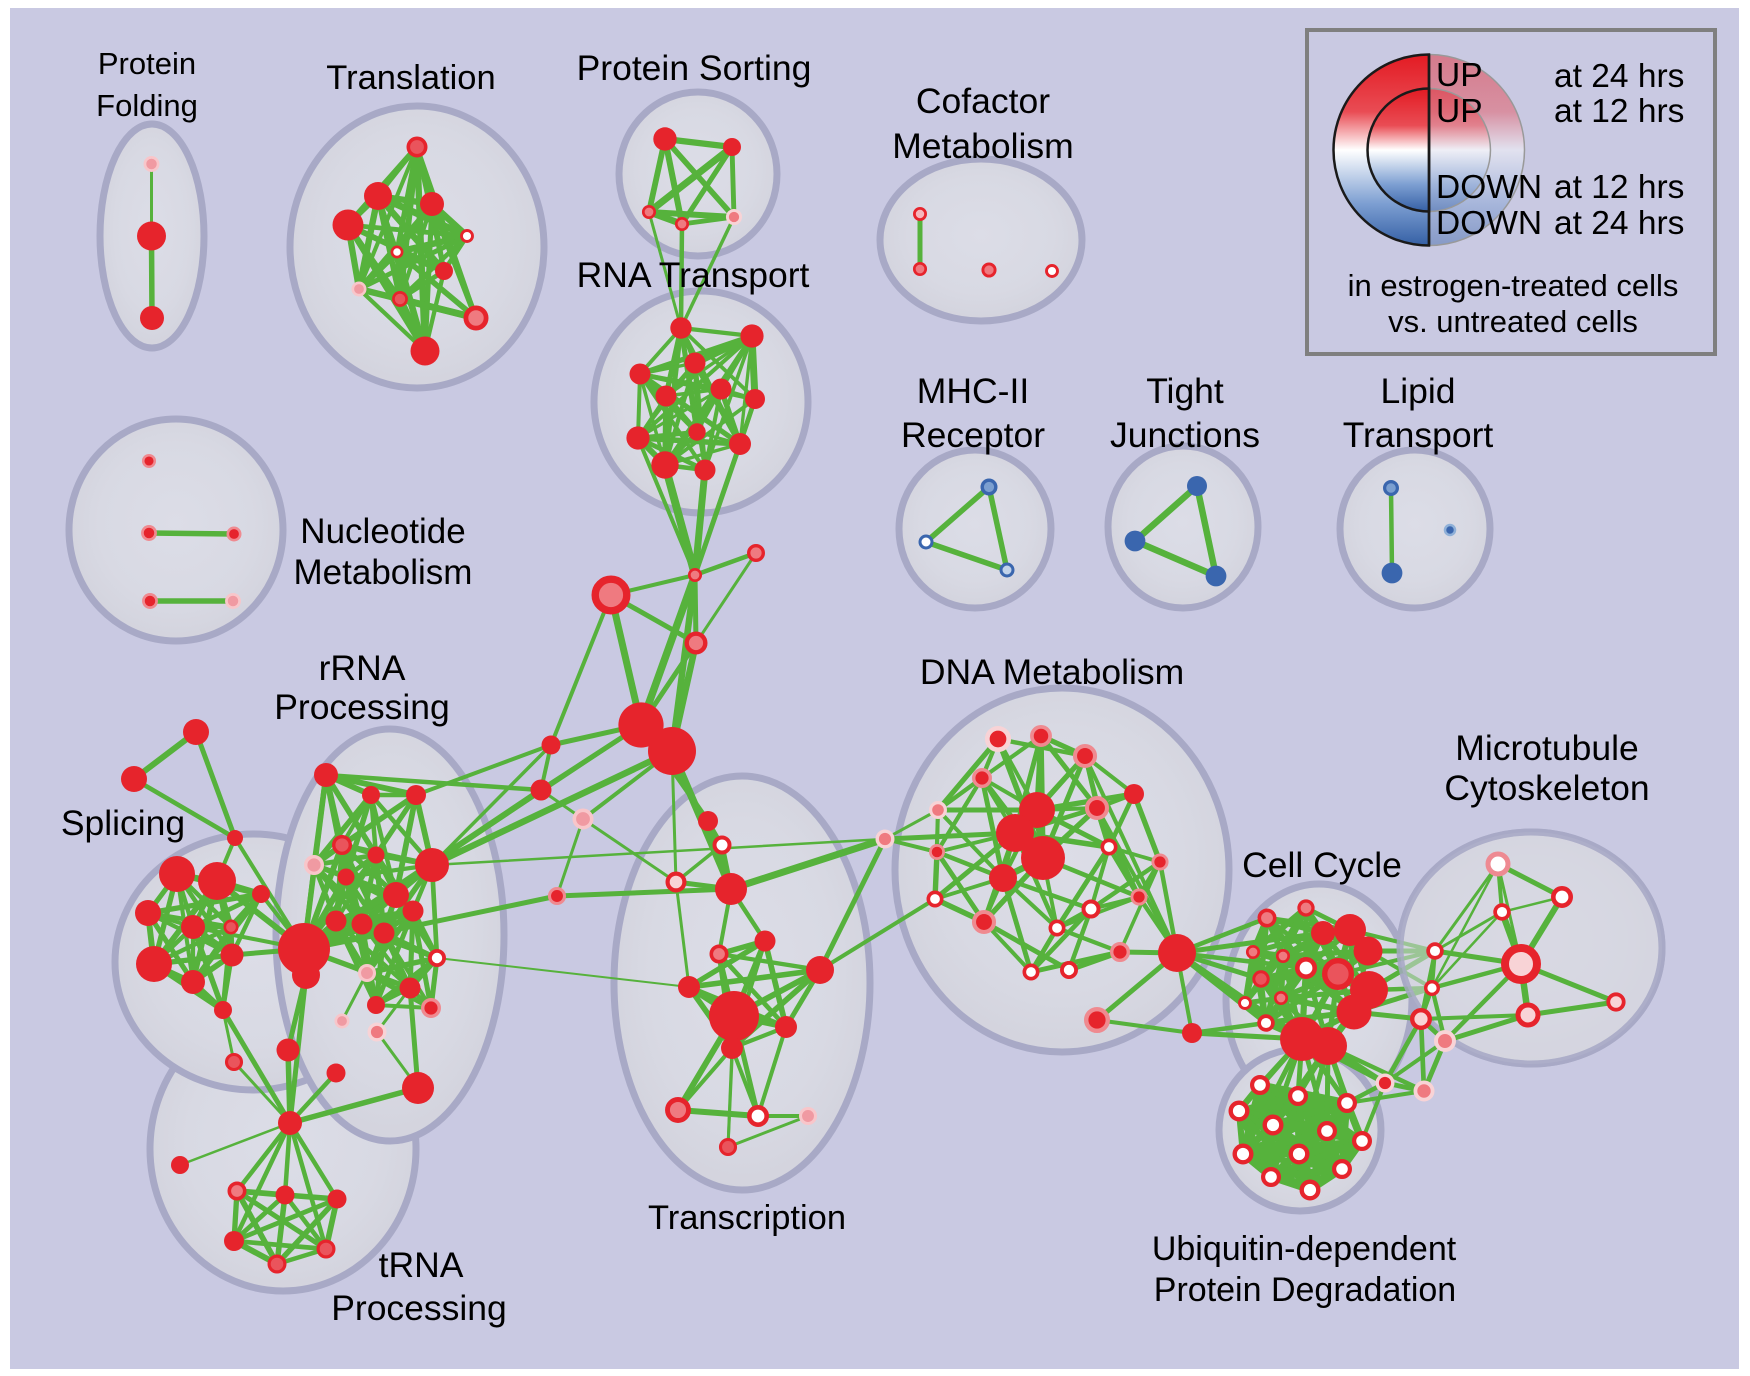 Image resolution: width=1750 pixels, height=1376 pixels. Describe the element at coordinates (1547, 748) in the screenshot. I see `svg-text: Microtubule` at that location.